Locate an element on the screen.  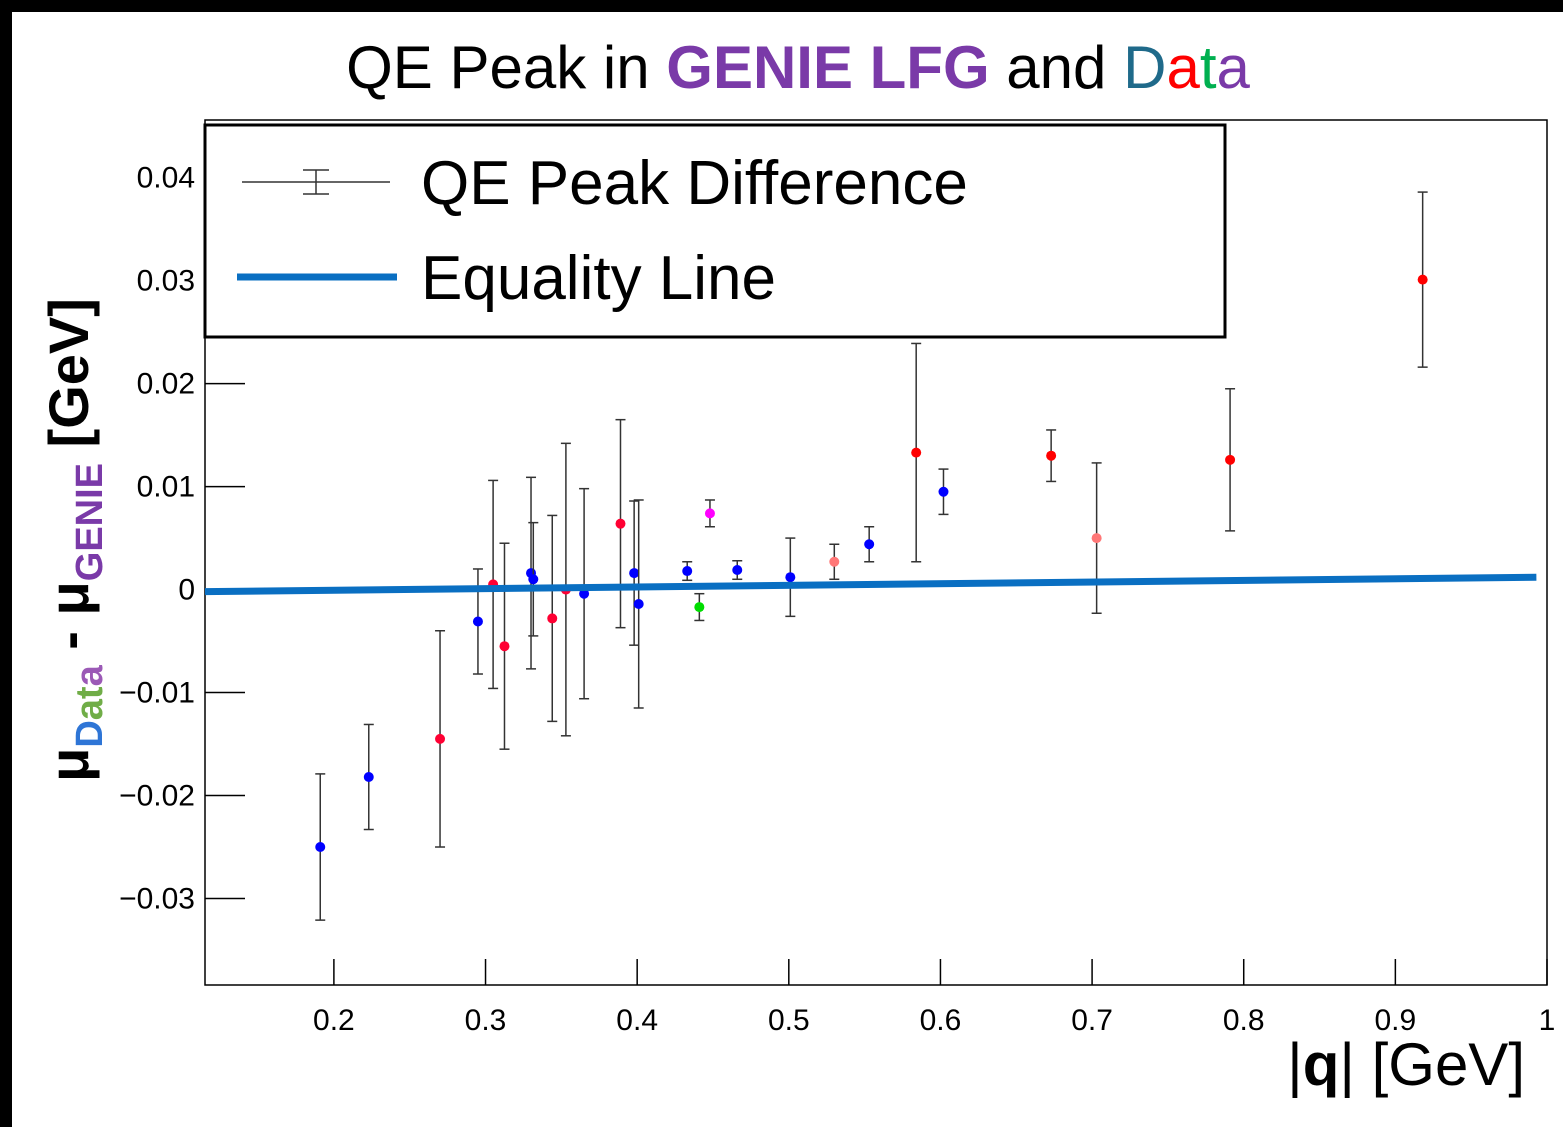
x-label-part: | [GeV] is located at coordinates (1432, 1064).